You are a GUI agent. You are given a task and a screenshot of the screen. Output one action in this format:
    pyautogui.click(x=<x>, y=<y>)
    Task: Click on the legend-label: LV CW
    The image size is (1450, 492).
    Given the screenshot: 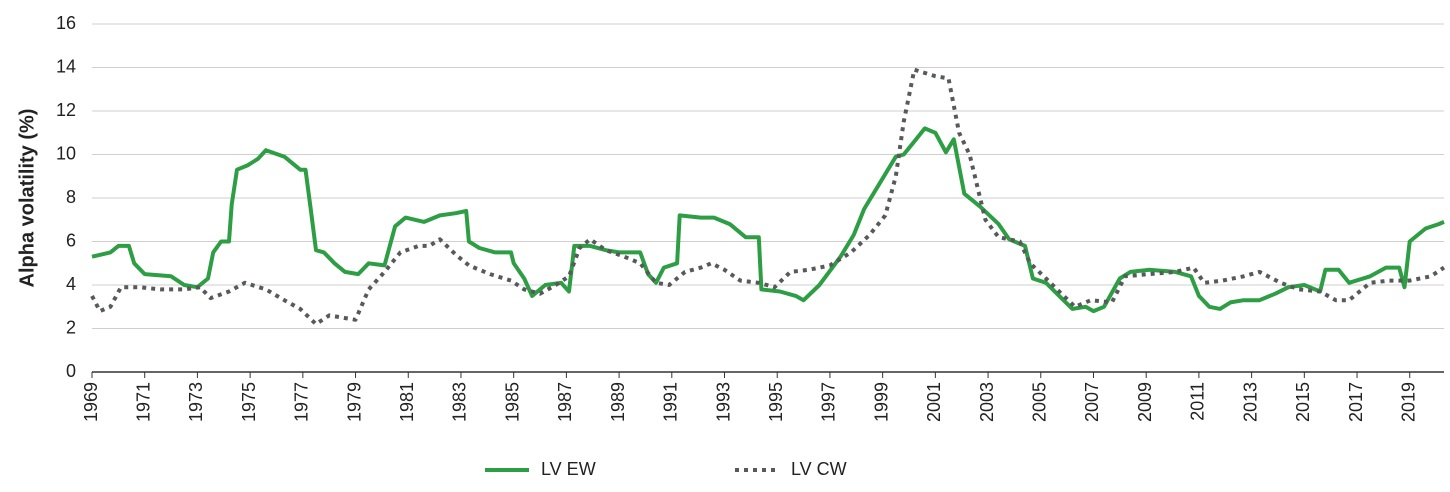 What is the action you would take?
    pyautogui.click(x=819, y=469)
    